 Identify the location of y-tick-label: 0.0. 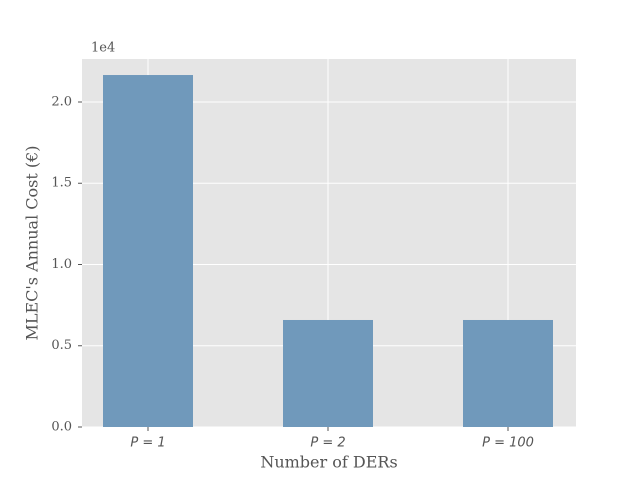
(61, 427).